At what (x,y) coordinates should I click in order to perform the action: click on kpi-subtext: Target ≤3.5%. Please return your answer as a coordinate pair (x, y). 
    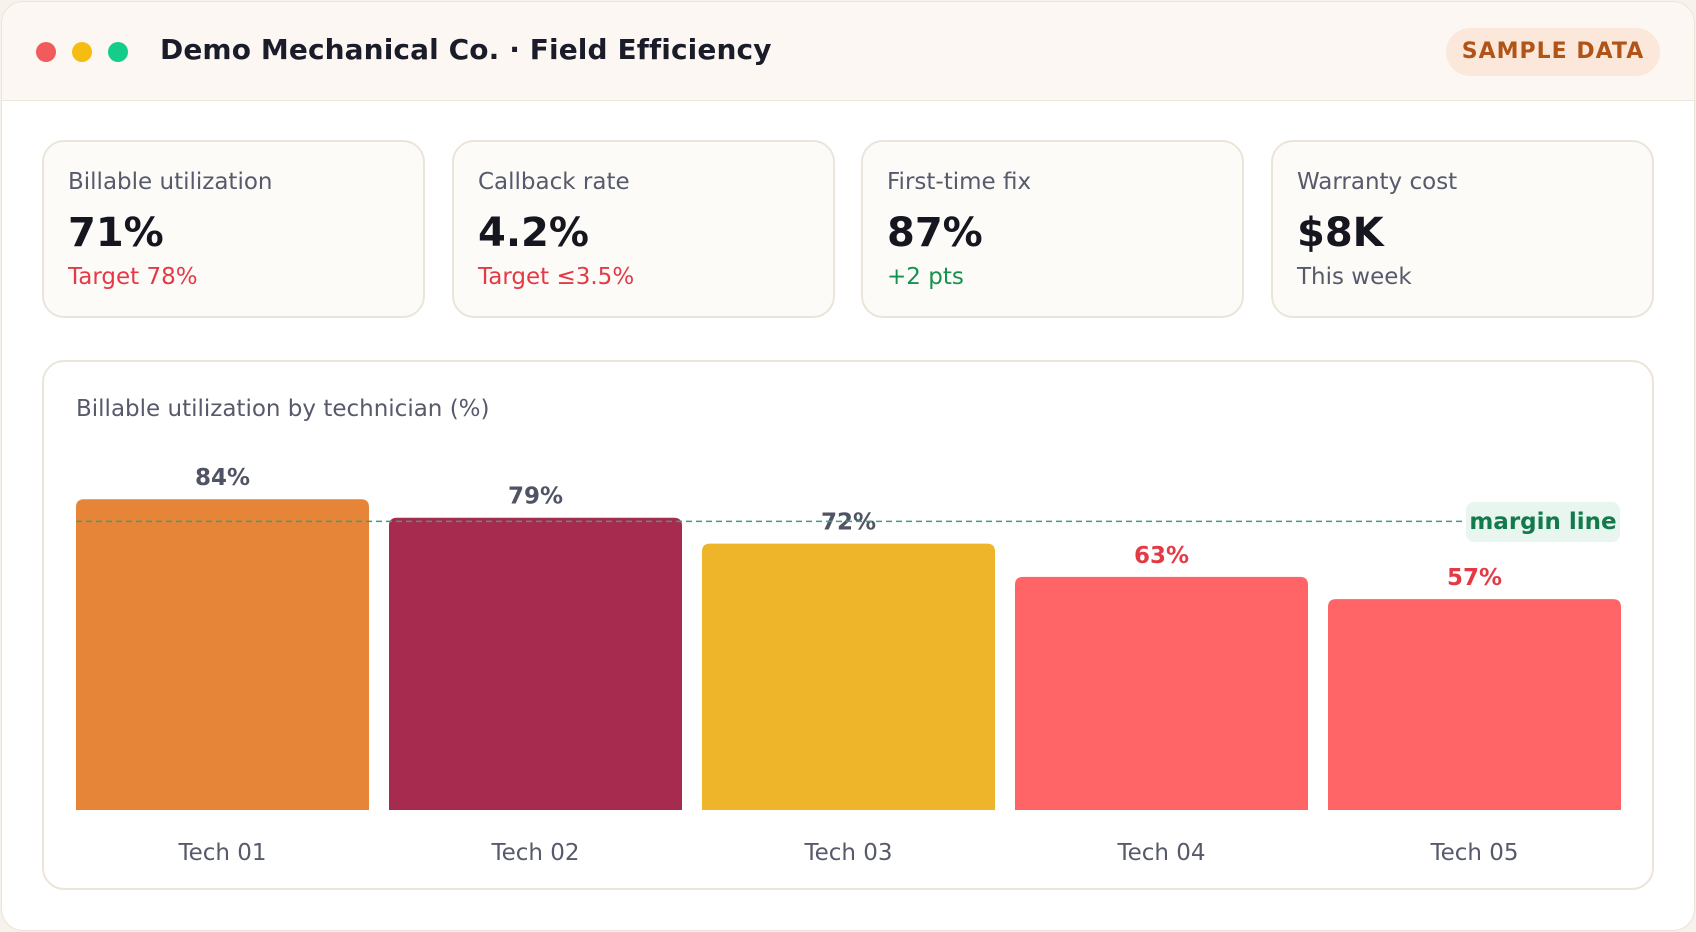
    Looking at the image, I should click on (556, 277).